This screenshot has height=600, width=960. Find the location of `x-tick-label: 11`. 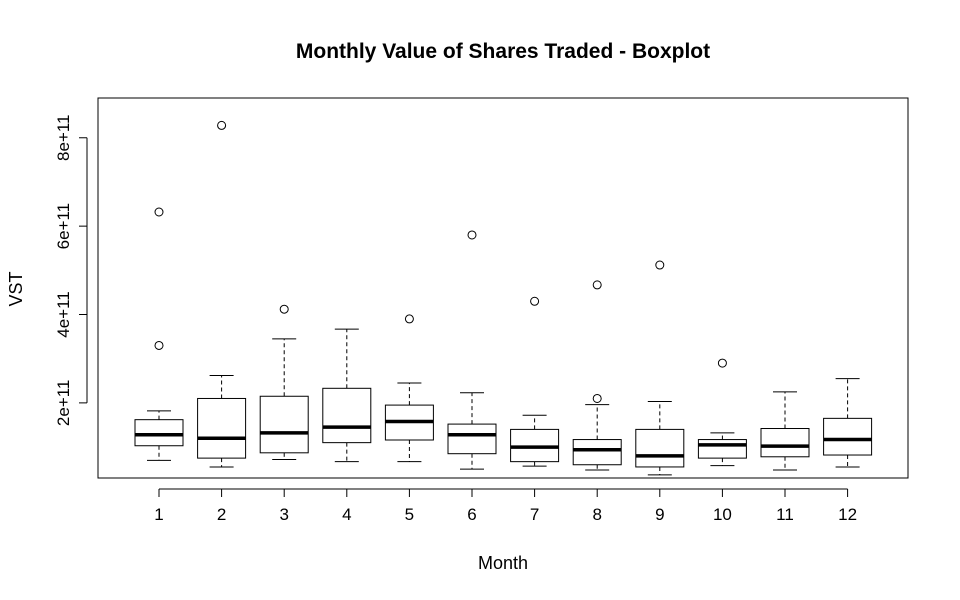

x-tick-label: 11 is located at coordinates (785, 514).